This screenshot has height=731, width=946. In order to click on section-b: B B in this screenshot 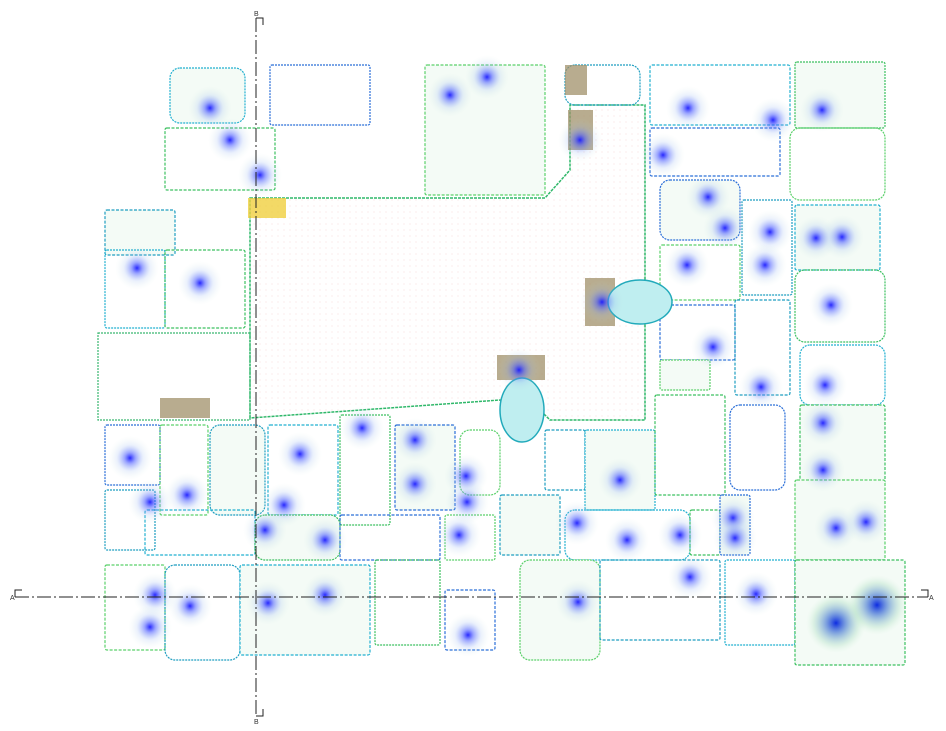, I will do `click(259, 368)`.